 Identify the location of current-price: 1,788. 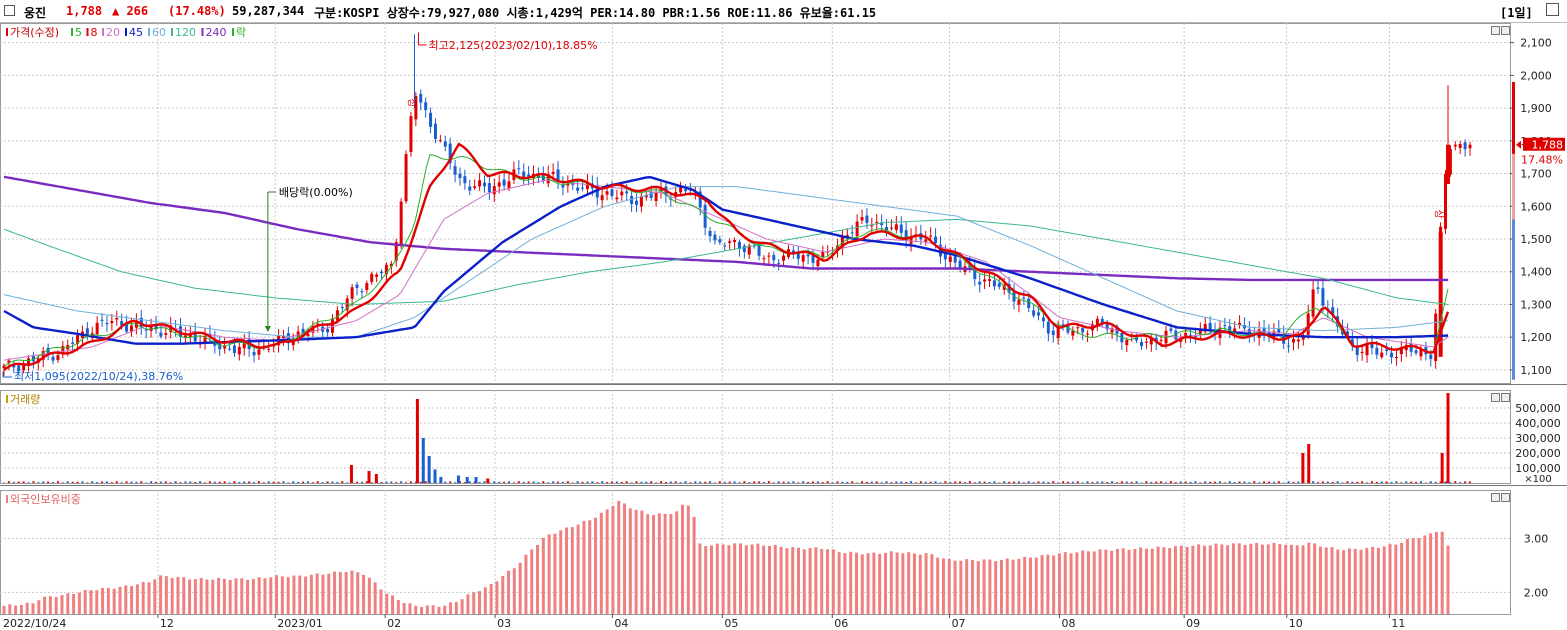
(84, 11).